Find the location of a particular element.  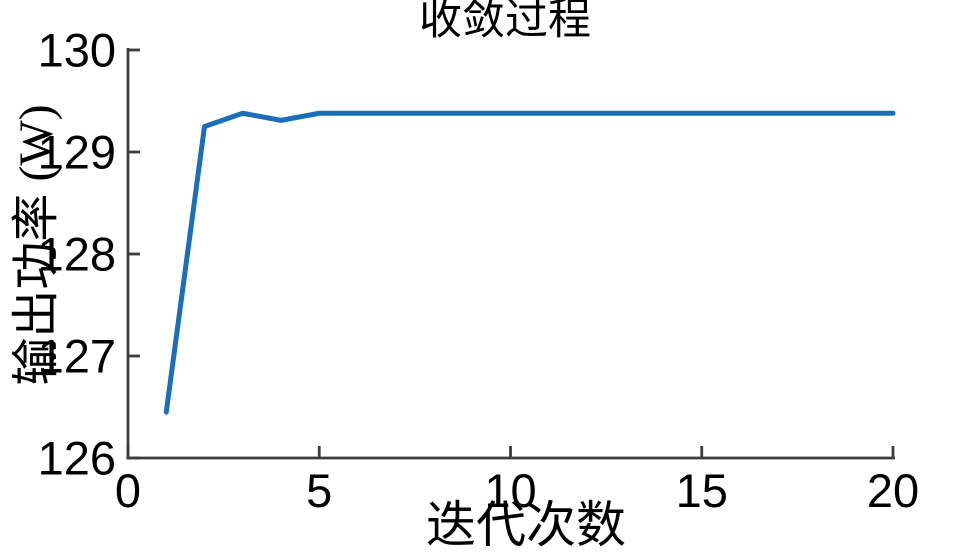

y-tick-label: 129 is located at coordinates (76, 152).